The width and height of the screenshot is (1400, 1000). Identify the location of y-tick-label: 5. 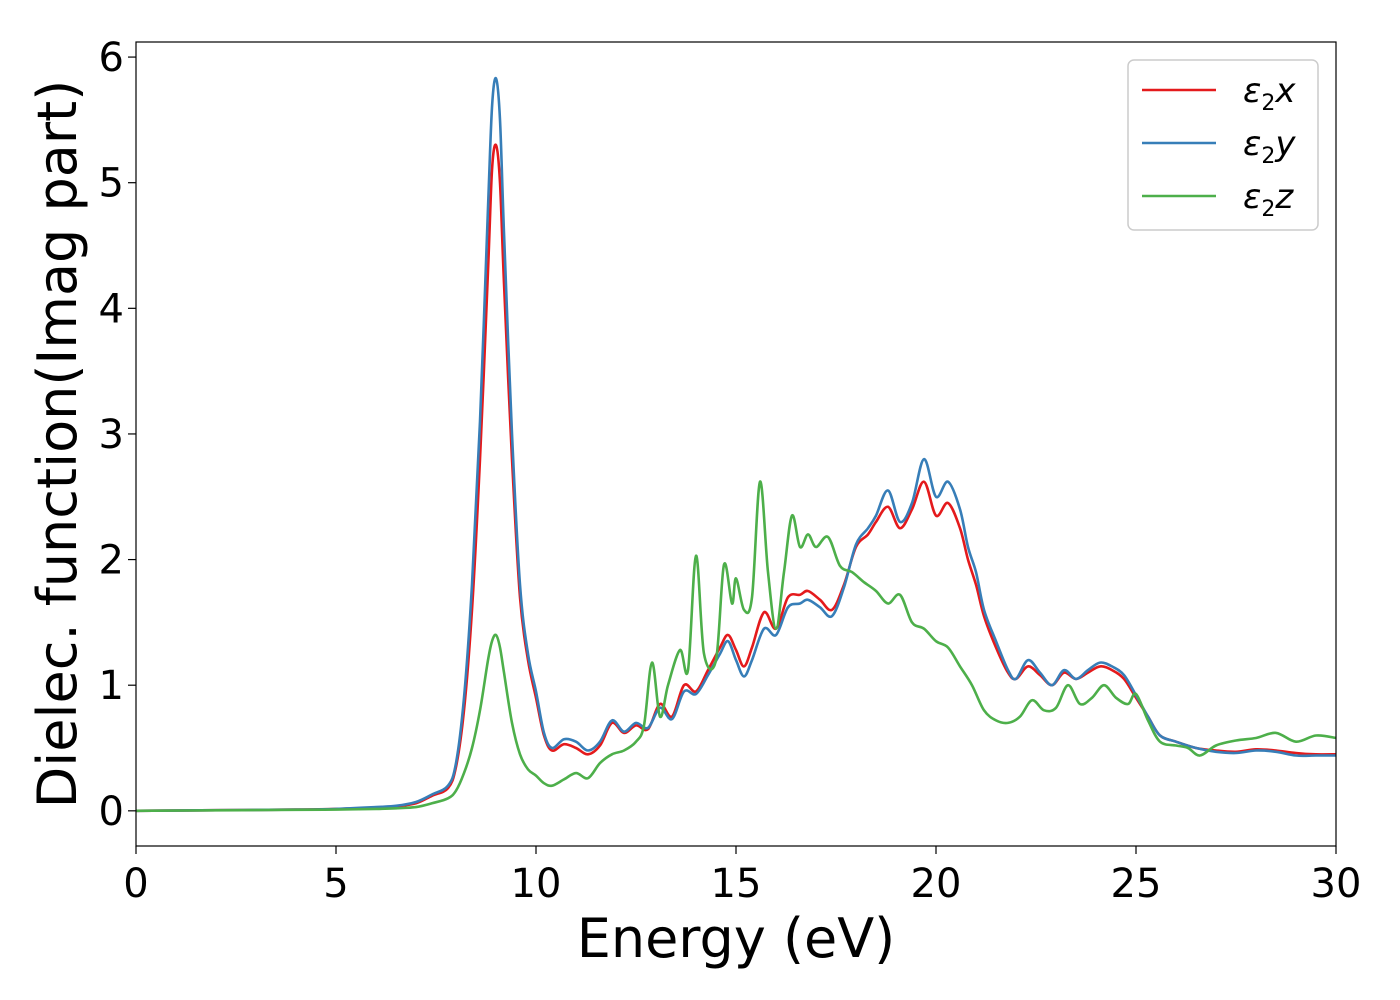
(111, 184).